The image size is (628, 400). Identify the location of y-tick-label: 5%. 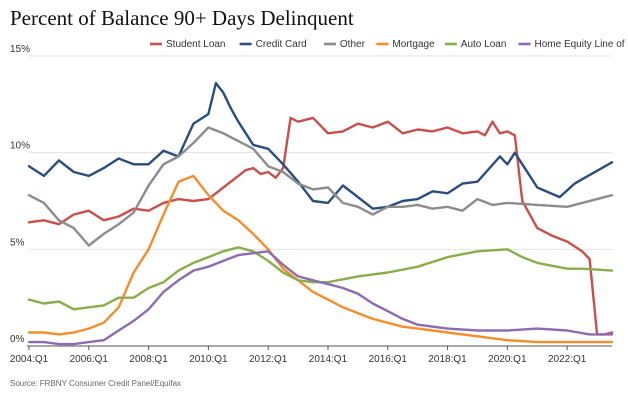
(17, 242).